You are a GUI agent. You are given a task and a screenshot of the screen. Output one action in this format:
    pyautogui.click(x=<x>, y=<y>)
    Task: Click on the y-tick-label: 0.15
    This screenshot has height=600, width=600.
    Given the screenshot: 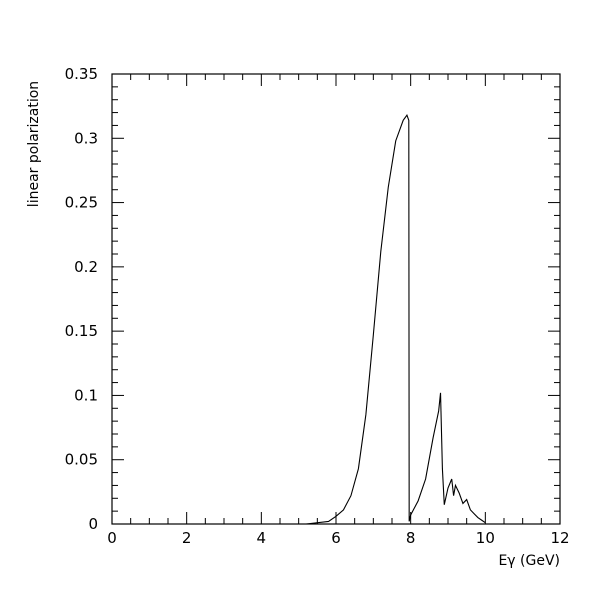 What is the action you would take?
    pyautogui.click(x=81, y=331)
    